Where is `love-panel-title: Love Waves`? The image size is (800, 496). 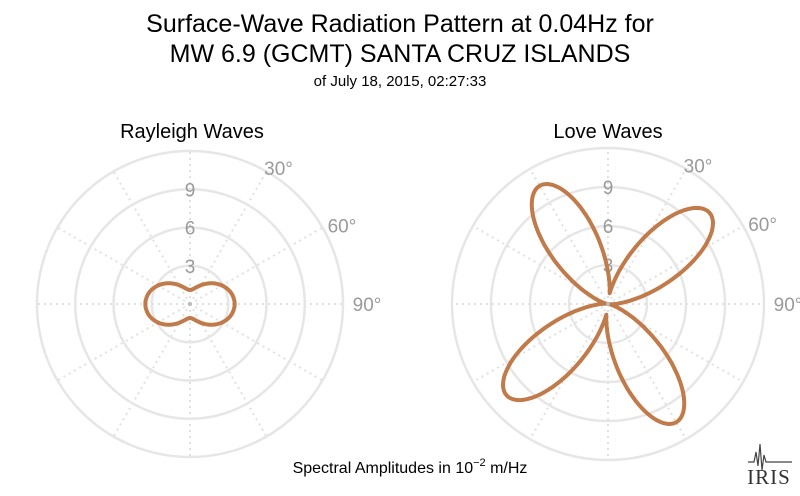 love-panel-title: Love Waves is located at coordinates (607, 132).